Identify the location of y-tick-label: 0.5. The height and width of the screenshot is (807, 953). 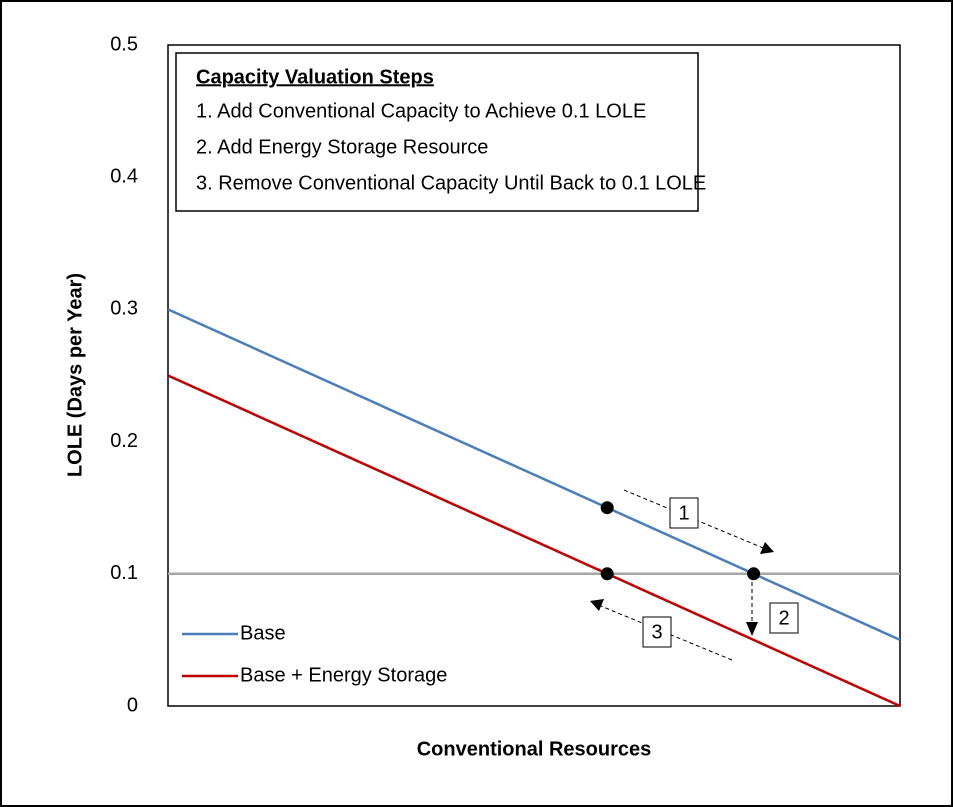
(124, 44).